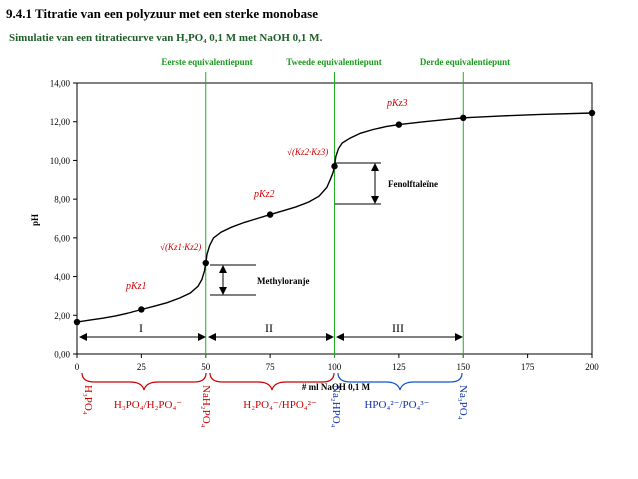 The width and height of the screenshot is (638, 479). I want to click on species-h3po4: H₃PO₄, so click(88, 400).